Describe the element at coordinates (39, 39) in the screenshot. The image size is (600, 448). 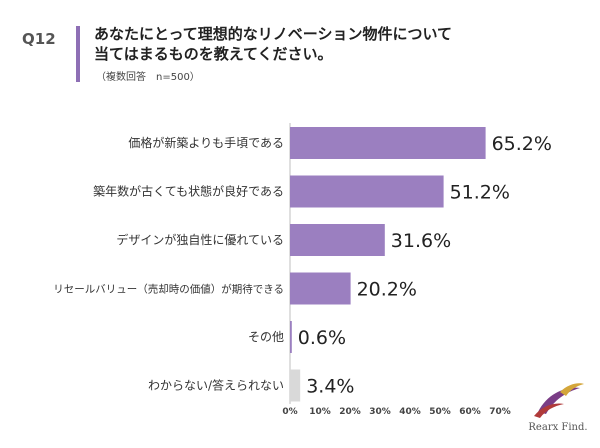
I see `question-number: Q12` at that location.